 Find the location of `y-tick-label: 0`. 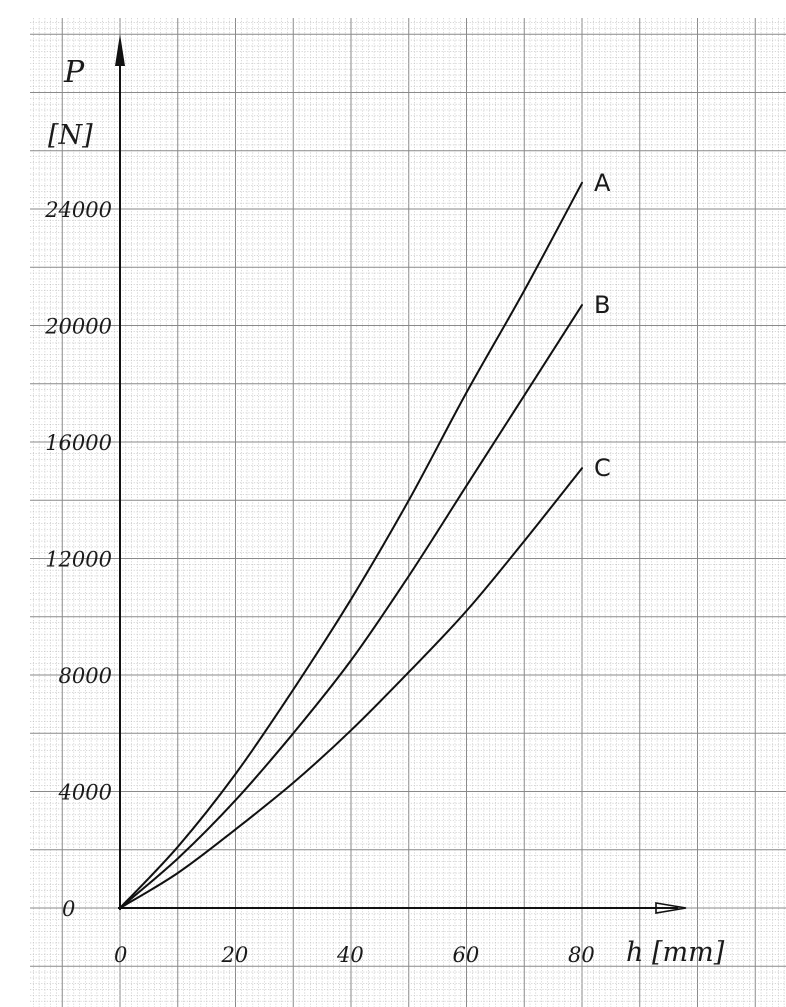

y-tick-label: 0 is located at coordinates (68, 909).